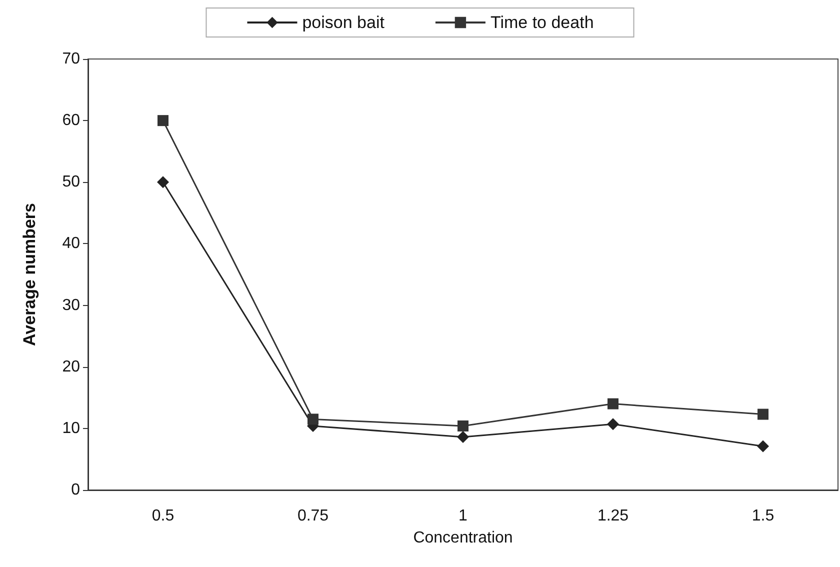 This screenshot has width=840, height=567. Describe the element at coordinates (75, 490) in the screenshot. I see `y-tick-label: 0` at that location.